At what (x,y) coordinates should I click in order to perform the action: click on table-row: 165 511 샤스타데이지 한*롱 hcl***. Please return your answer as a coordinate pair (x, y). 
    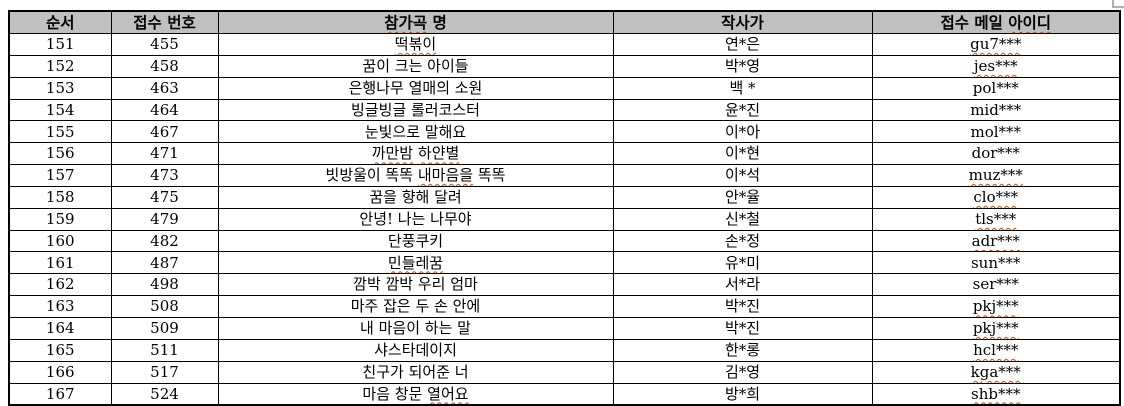
    Looking at the image, I should click on (564, 350).